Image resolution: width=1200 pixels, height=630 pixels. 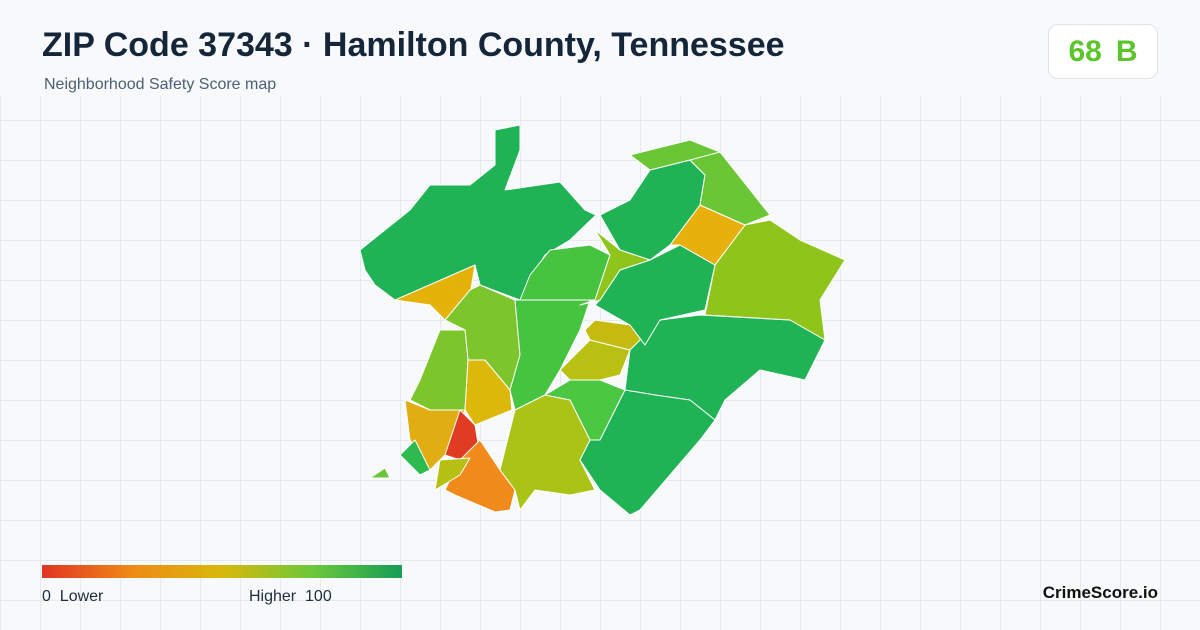 What do you see at coordinates (160, 84) in the screenshot?
I see `subtitle: Neighborhood Safety Score map` at bounding box center [160, 84].